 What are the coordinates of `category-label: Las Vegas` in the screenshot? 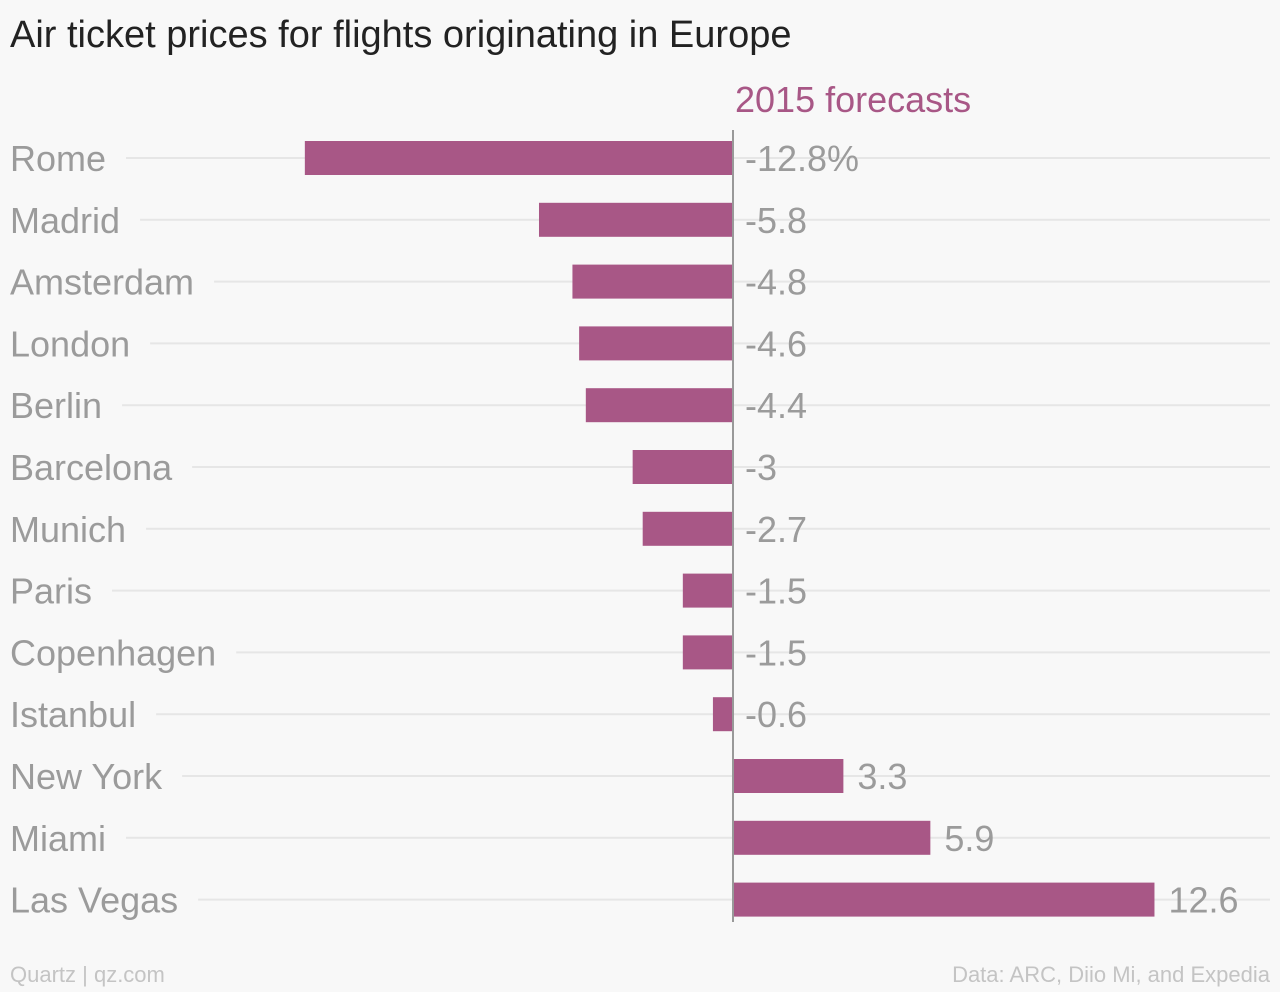 It's located at (94, 900).